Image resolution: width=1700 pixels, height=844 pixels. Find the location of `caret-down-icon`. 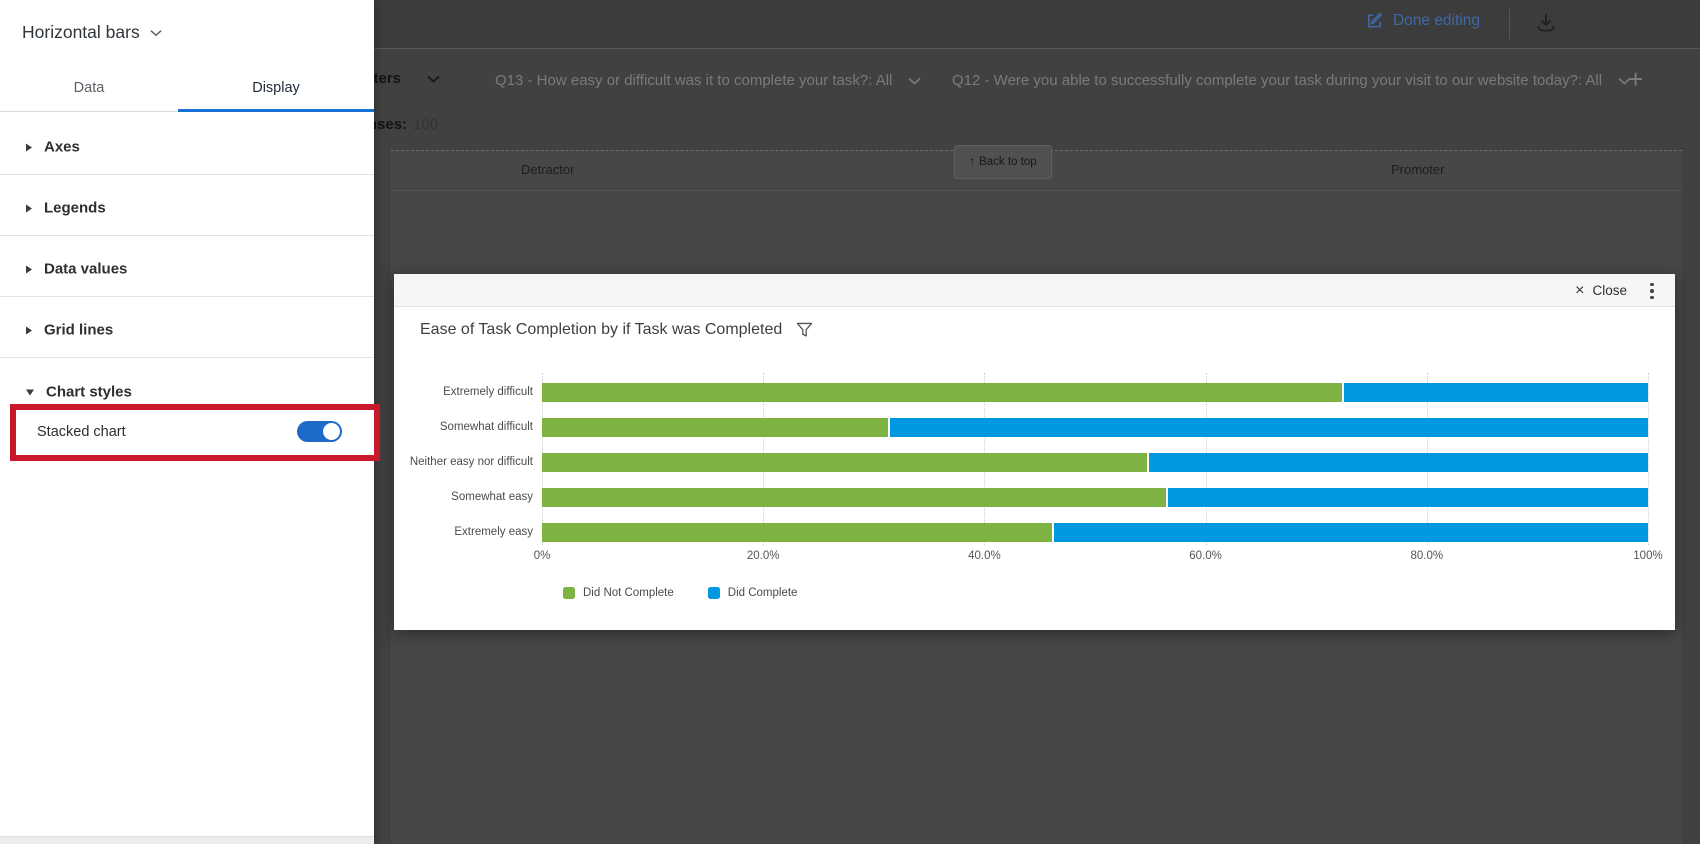

caret-down-icon is located at coordinates (30, 392).